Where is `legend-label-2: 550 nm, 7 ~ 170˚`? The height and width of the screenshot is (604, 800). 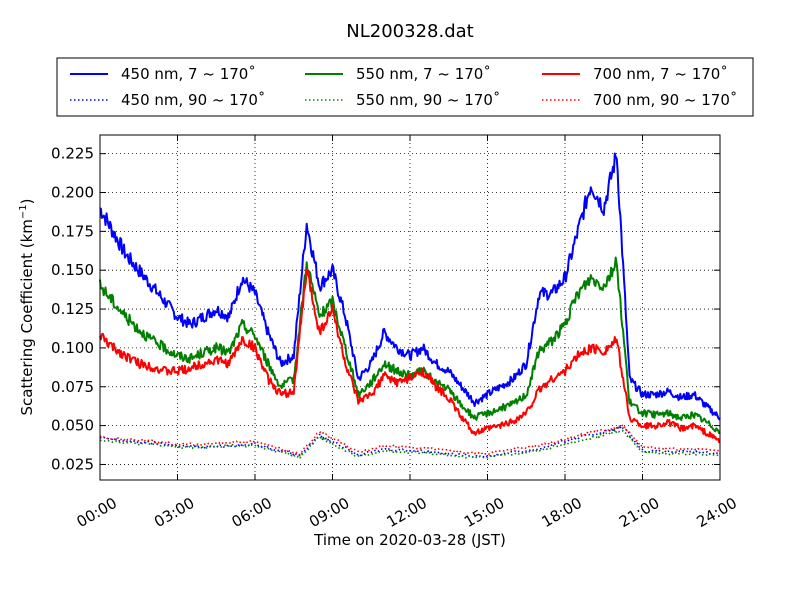 legend-label-2: 550 nm, 7 ~ 170˚ is located at coordinates (423, 74).